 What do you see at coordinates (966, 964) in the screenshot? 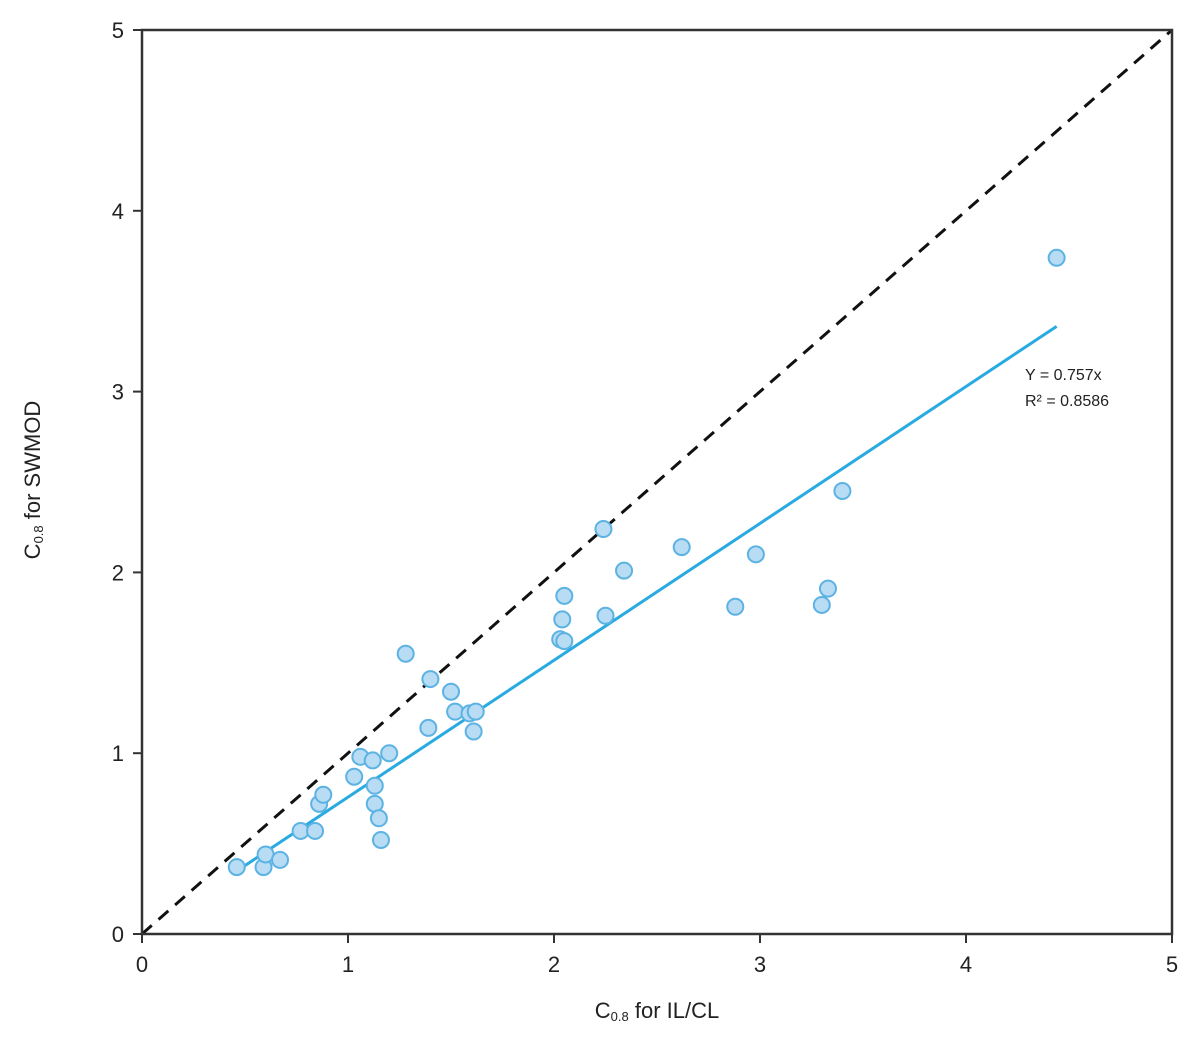
I see `x-tick-label: 4` at bounding box center [966, 964].